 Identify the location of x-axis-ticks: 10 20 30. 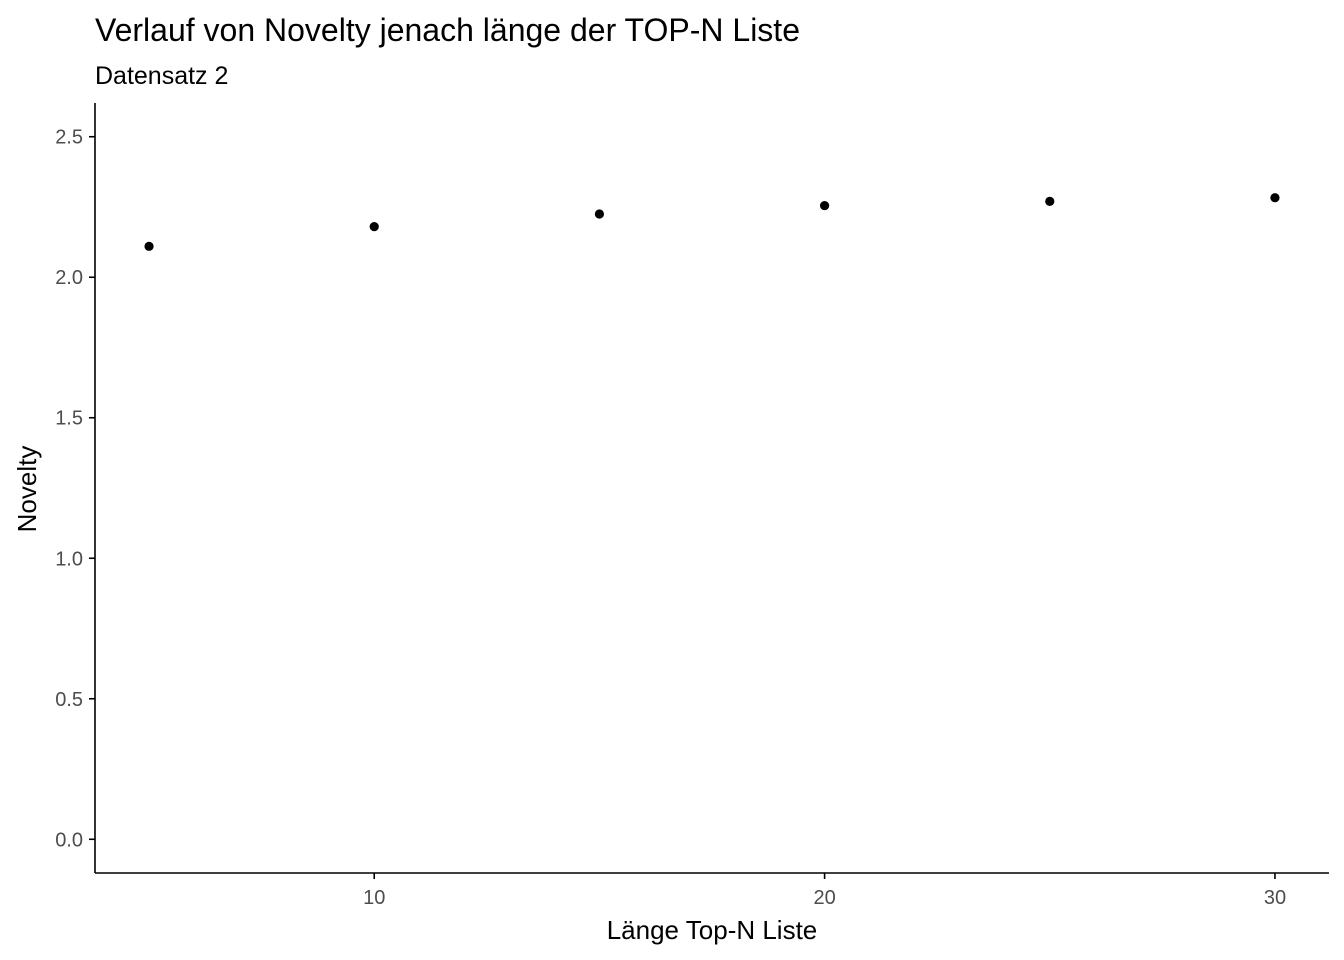
(824, 891).